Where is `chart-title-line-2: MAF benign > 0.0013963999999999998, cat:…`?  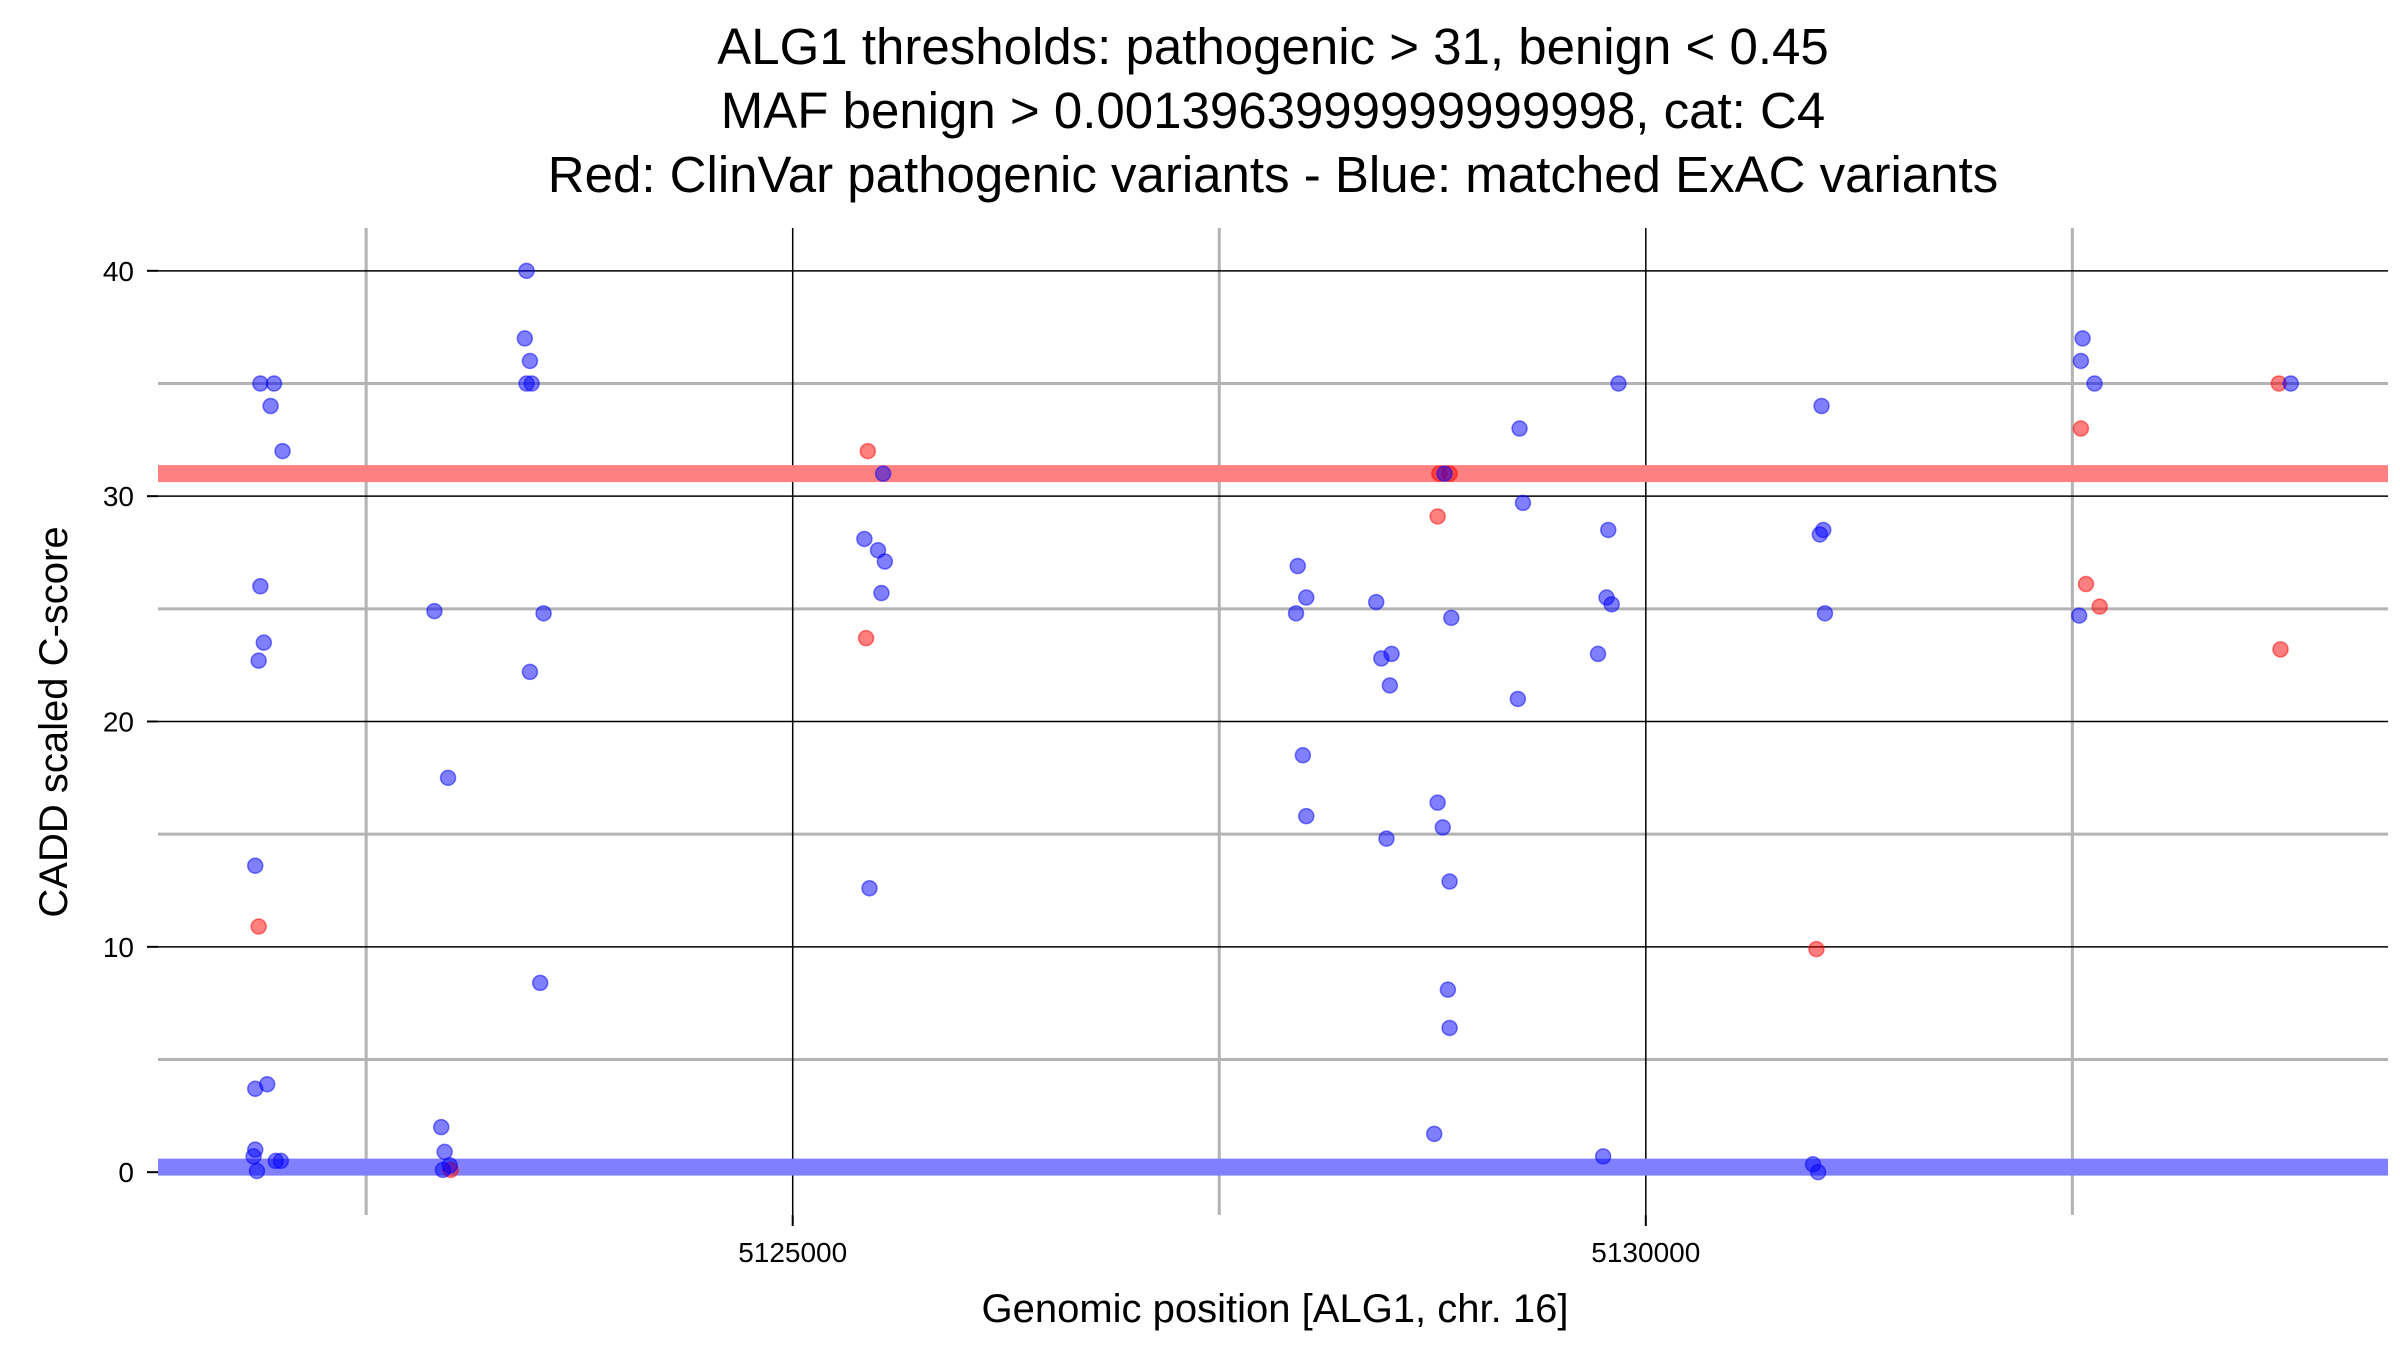 chart-title-line-2: MAF benign > 0.0013963999999999998, cat:… is located at coordinates (1273, 110).